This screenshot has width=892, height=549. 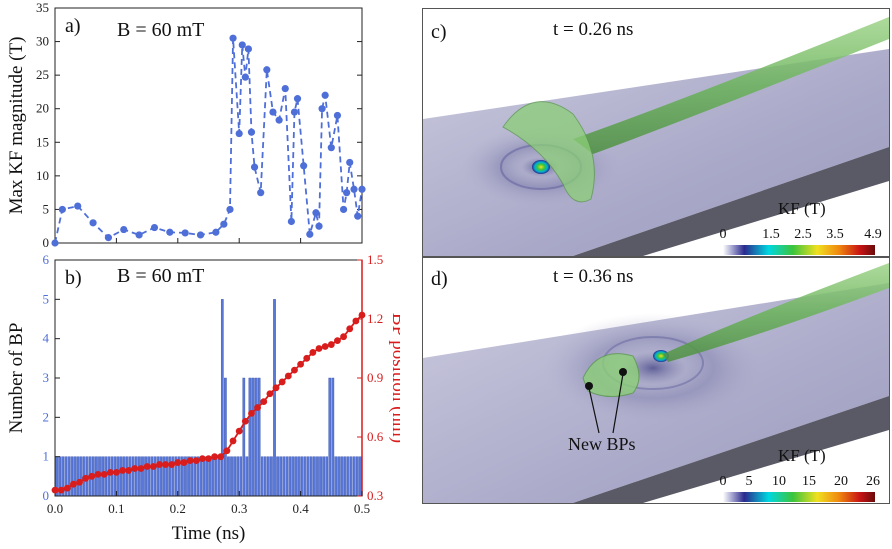 What do you see at coordinates (46, 377) in the screenshot?
I see `chart-b-ytick-label: 3` at bounding box center [46, 377].